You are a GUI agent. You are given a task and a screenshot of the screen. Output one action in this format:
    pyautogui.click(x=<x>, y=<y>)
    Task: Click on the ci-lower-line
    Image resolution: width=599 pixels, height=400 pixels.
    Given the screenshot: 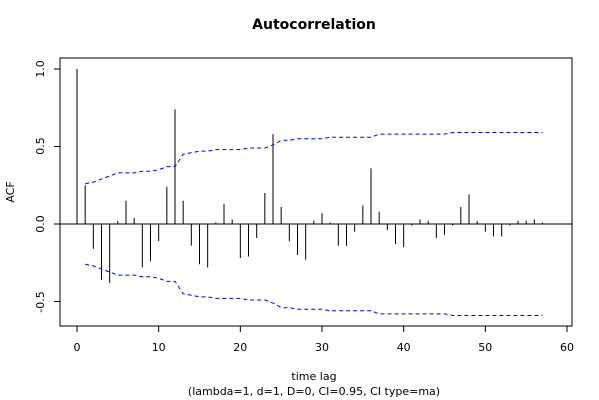 What is the action you would take?
    pyautogui.click(x=314, y=289)
    